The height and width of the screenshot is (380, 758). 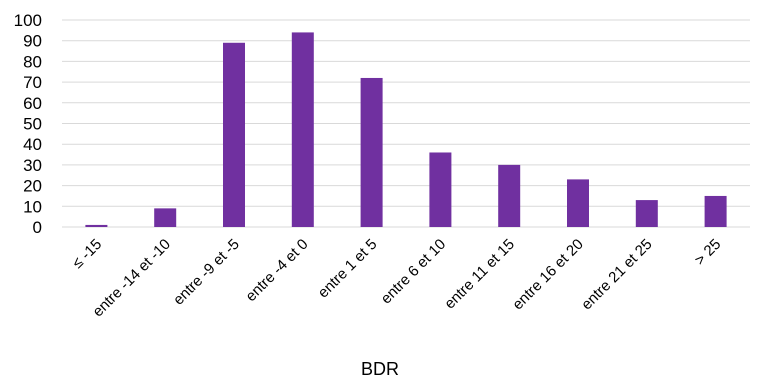 I want to click on x-category-label: entre 6 et 10, so click(x=414, y=272).